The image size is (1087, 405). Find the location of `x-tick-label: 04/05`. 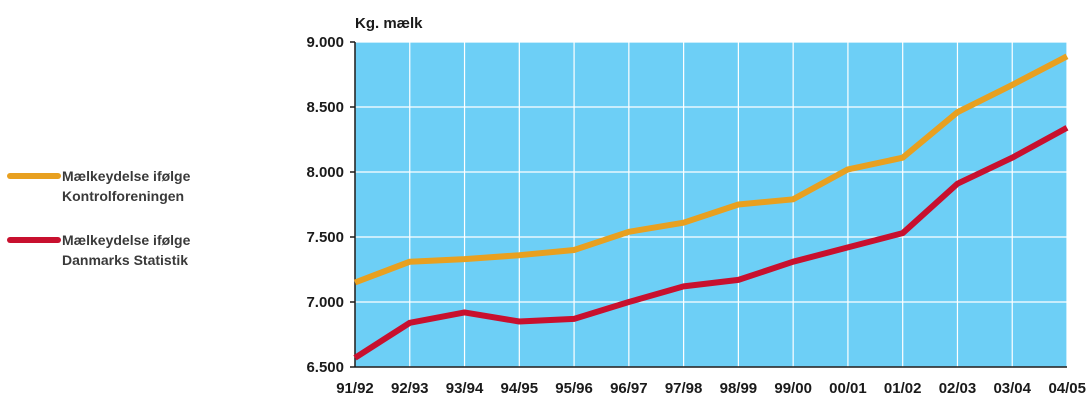

x-tick-label: 04/05 is located at coordinates (1067, 388).